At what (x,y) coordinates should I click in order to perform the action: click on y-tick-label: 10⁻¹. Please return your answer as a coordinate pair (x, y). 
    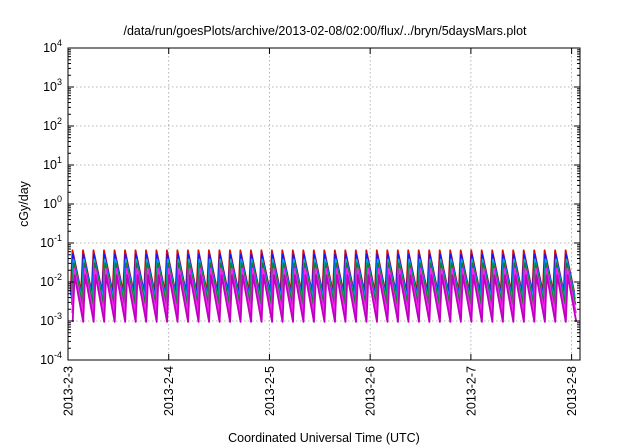
    Looking at the image, I should click on (51, 241).